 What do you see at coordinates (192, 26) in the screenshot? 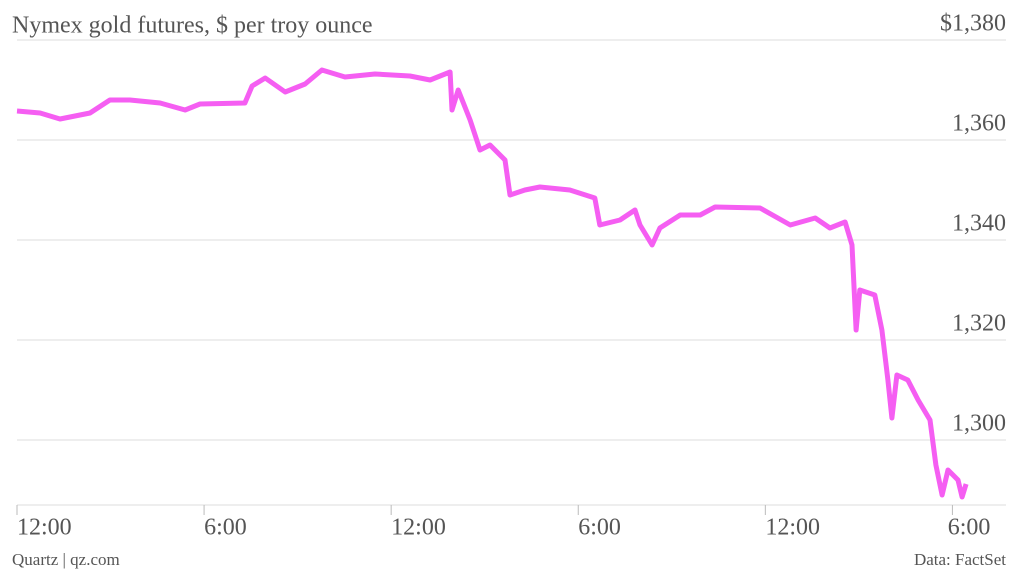
I see `chart-title: Nymex gold futures, $ per troy ounce` at bounding box center [192, 26].